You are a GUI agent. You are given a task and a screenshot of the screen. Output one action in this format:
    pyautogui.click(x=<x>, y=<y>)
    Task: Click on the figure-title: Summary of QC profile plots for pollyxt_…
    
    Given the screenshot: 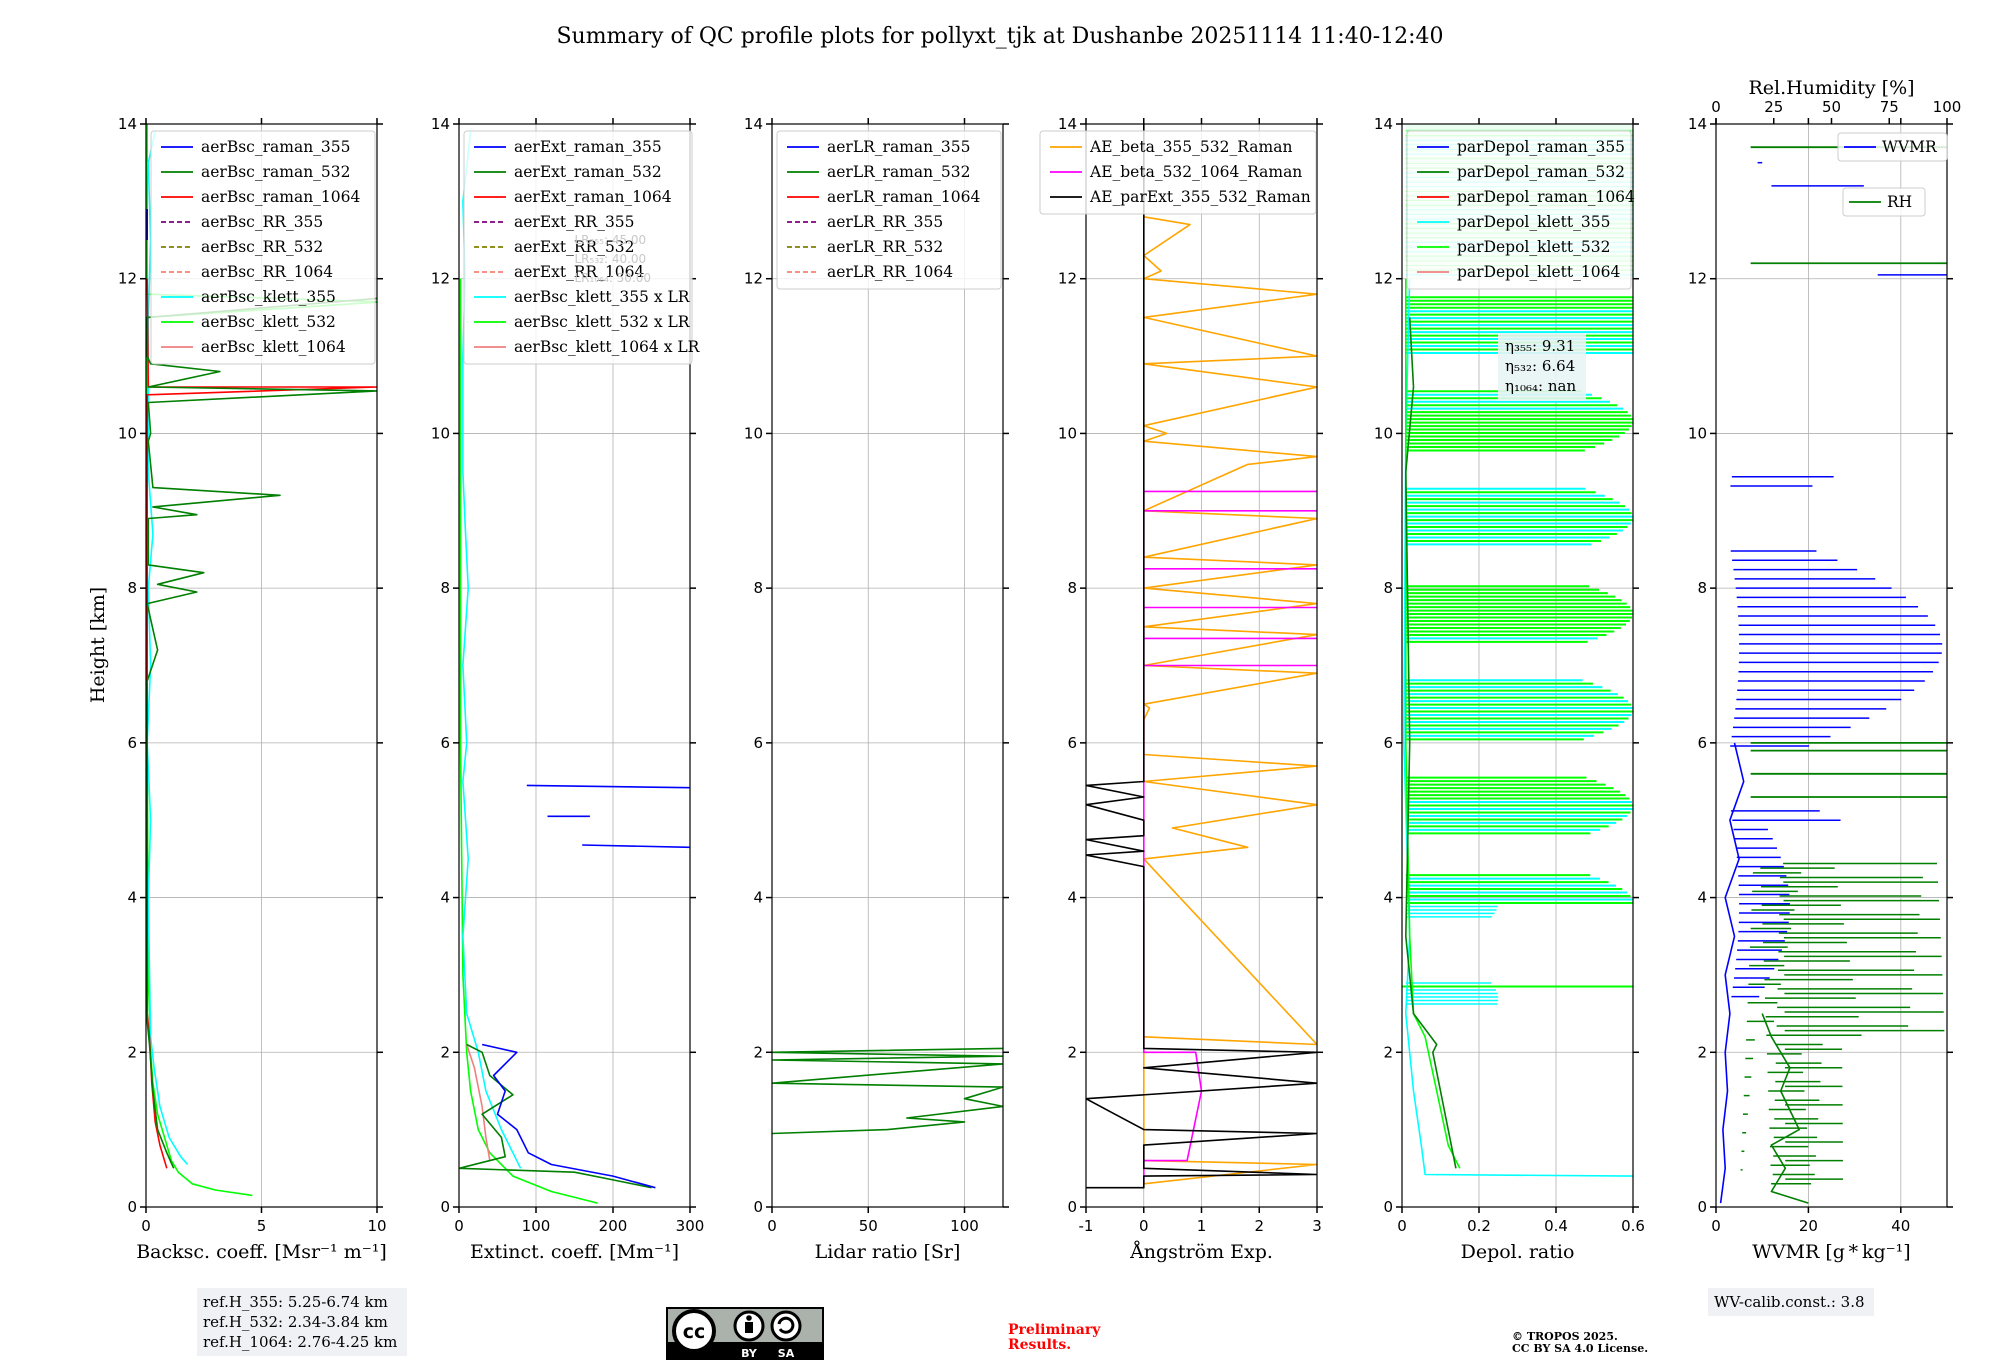 What is the action you would take?
    pyautogui.click(x=999, y=36)
    